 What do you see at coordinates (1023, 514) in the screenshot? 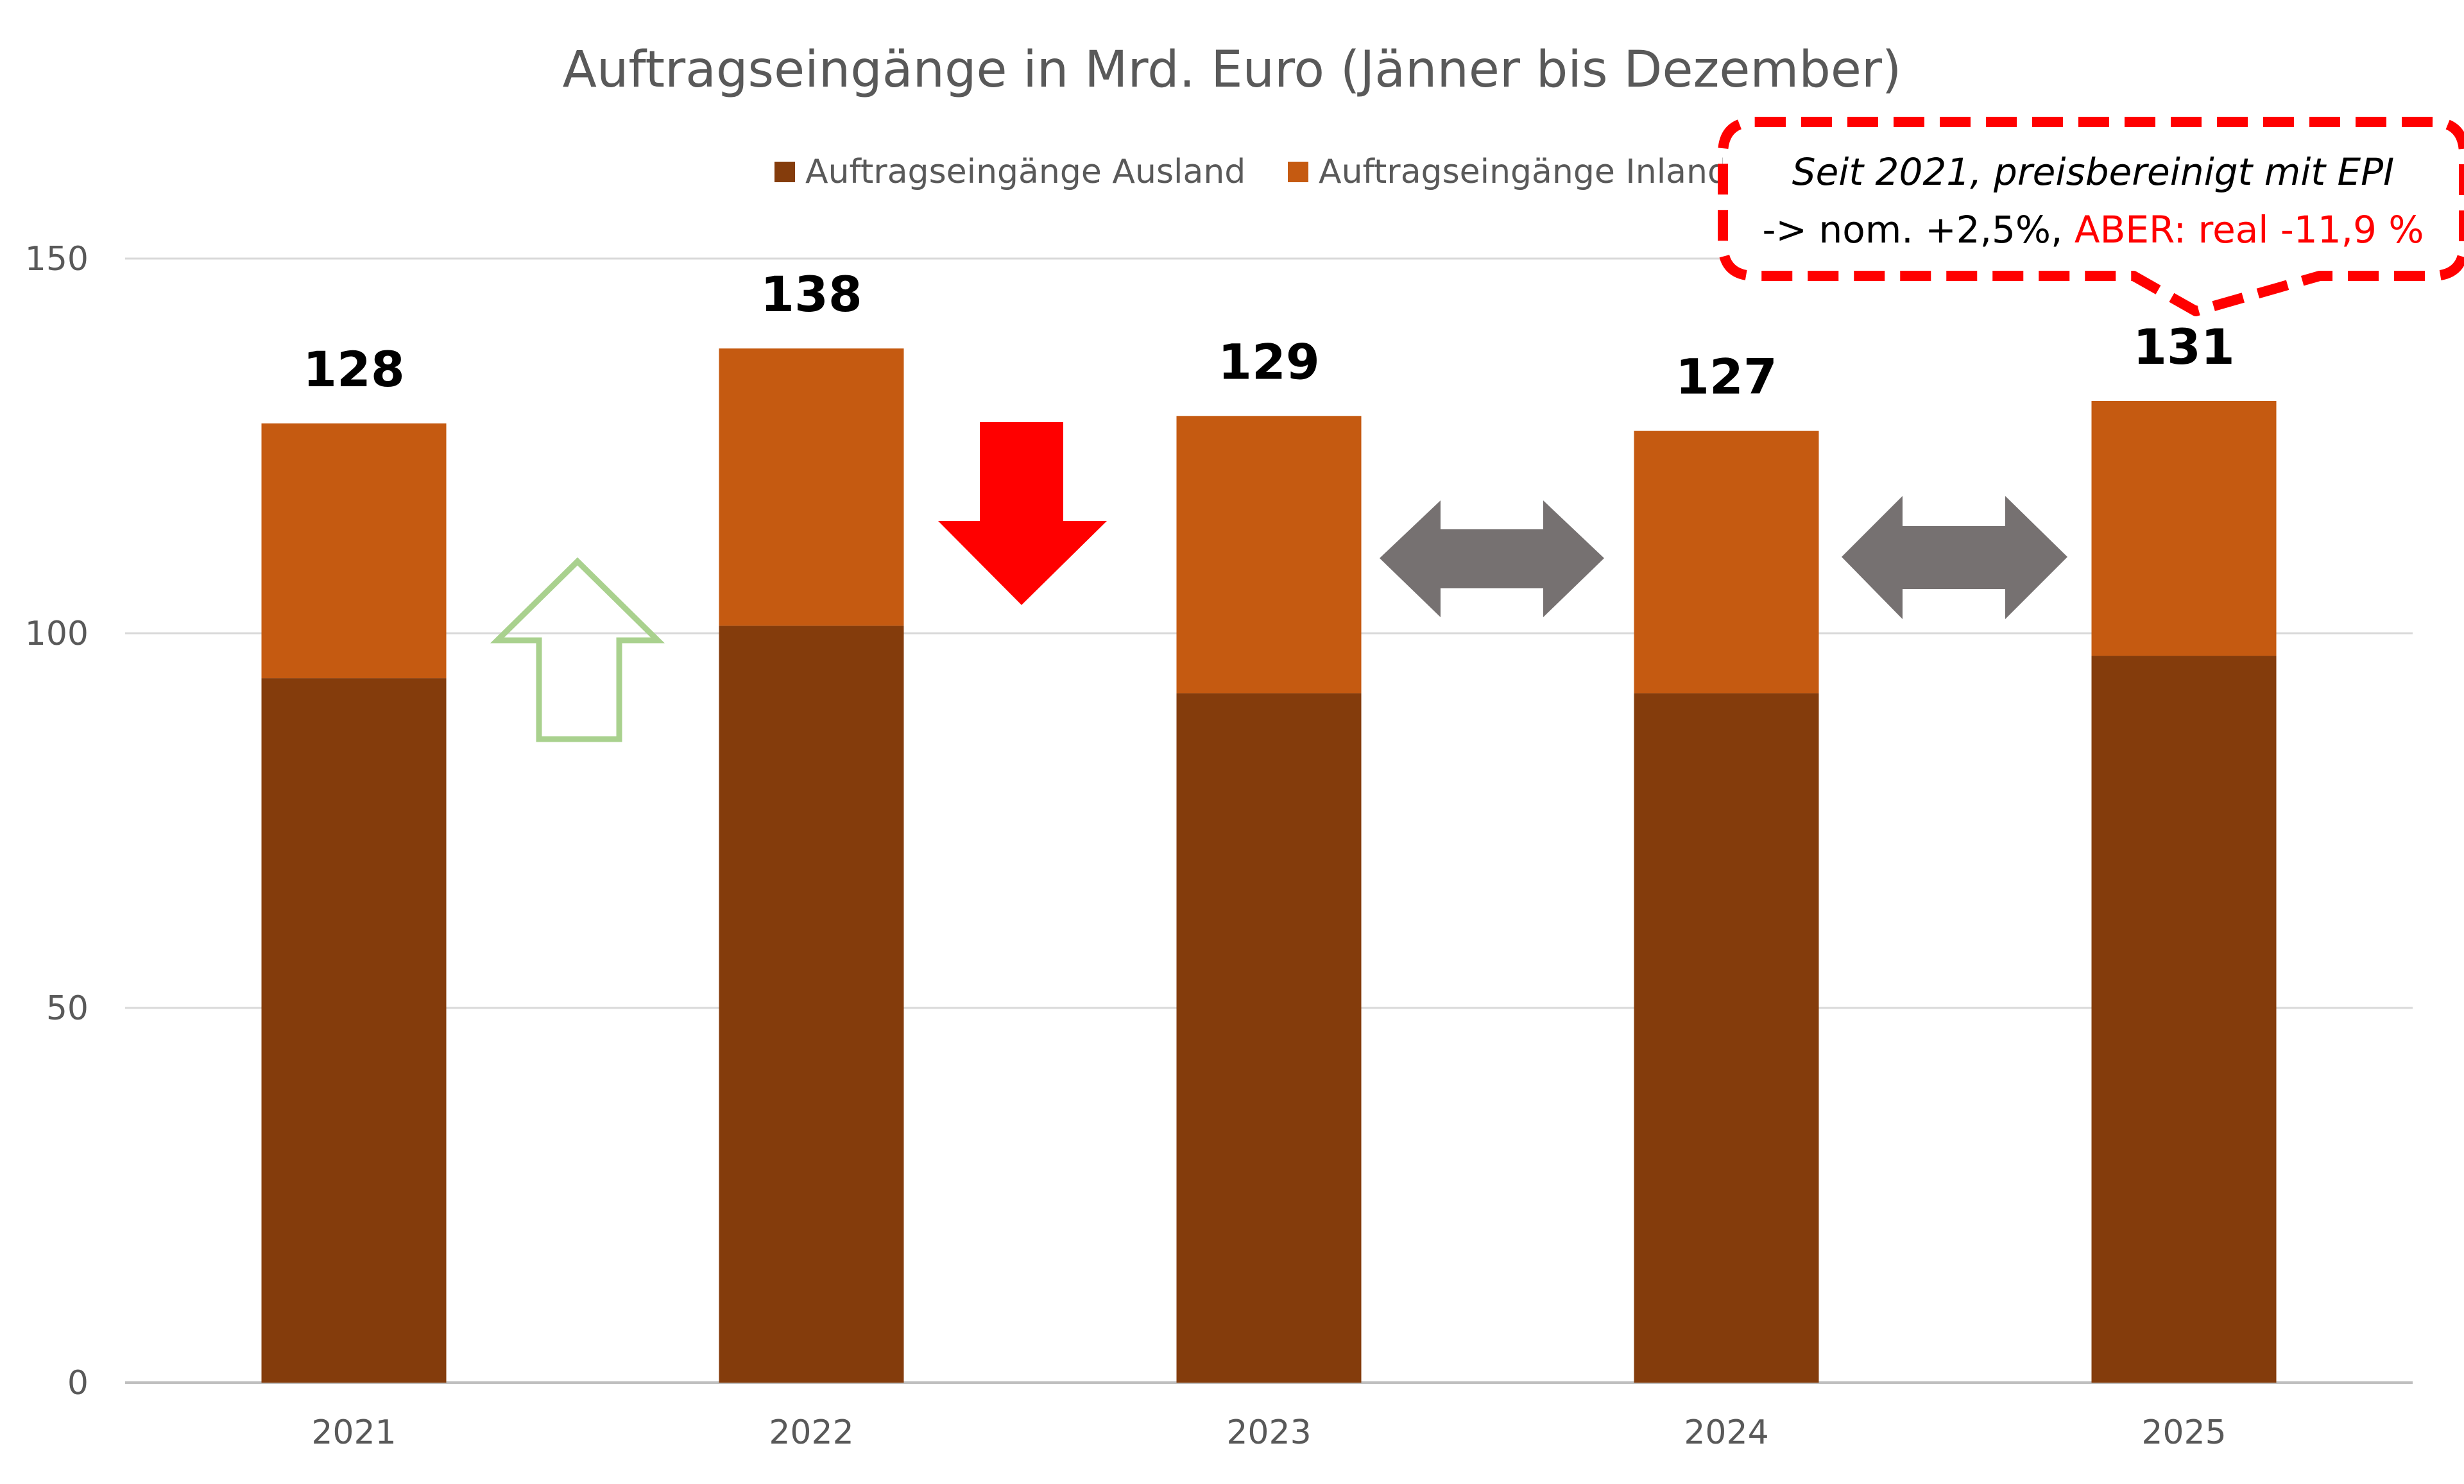
I see `arrow-down-red-icon` at bounding box center [1023, 514].